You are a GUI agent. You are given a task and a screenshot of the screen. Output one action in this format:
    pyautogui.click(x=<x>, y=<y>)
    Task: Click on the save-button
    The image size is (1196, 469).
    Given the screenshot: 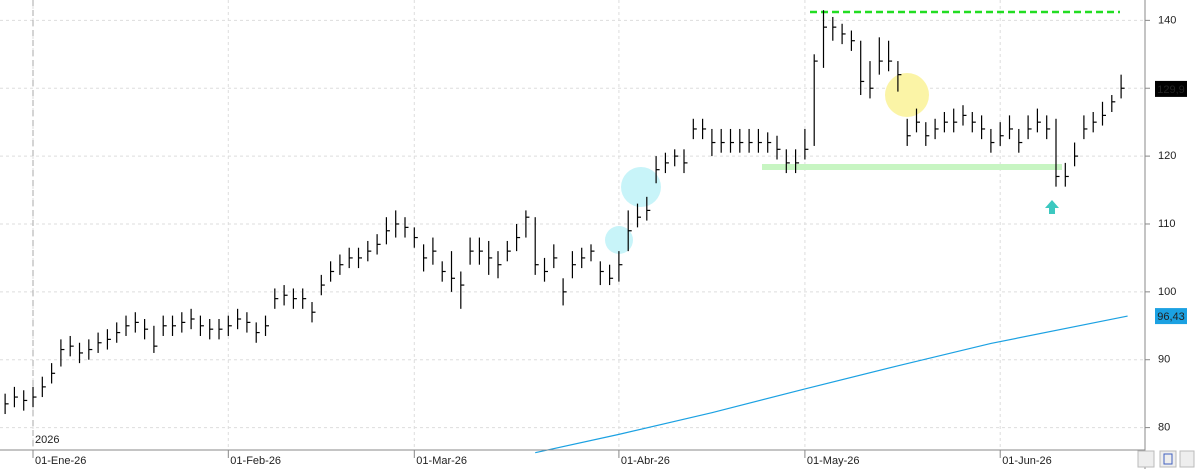 What is the action you would take?
    pyautogui.click(x=1168, y=459)
    